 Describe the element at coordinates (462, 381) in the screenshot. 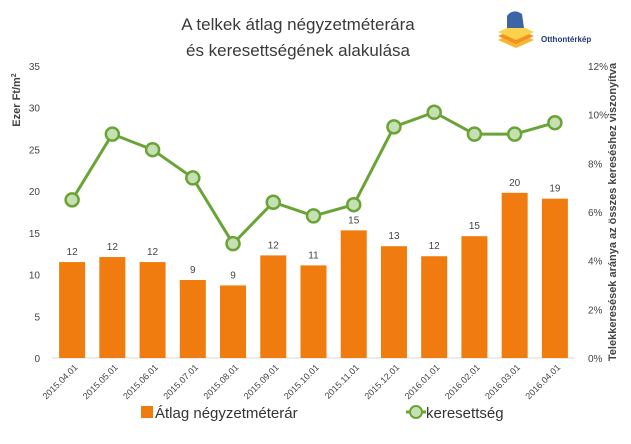

I see `x-tick-label: 2016.02.01` at that location.